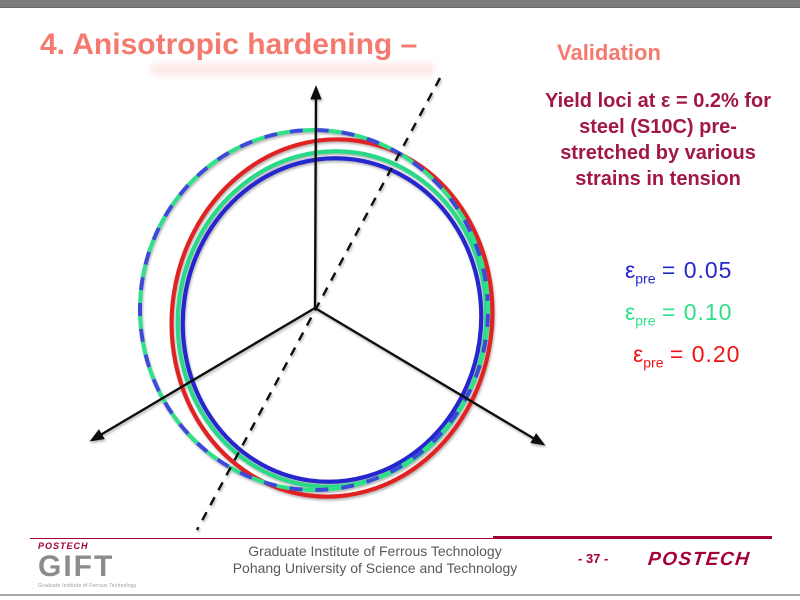 This screenshot has height=600, width=800. I want to click on legend-value: = 0.10, so click(697, 312).